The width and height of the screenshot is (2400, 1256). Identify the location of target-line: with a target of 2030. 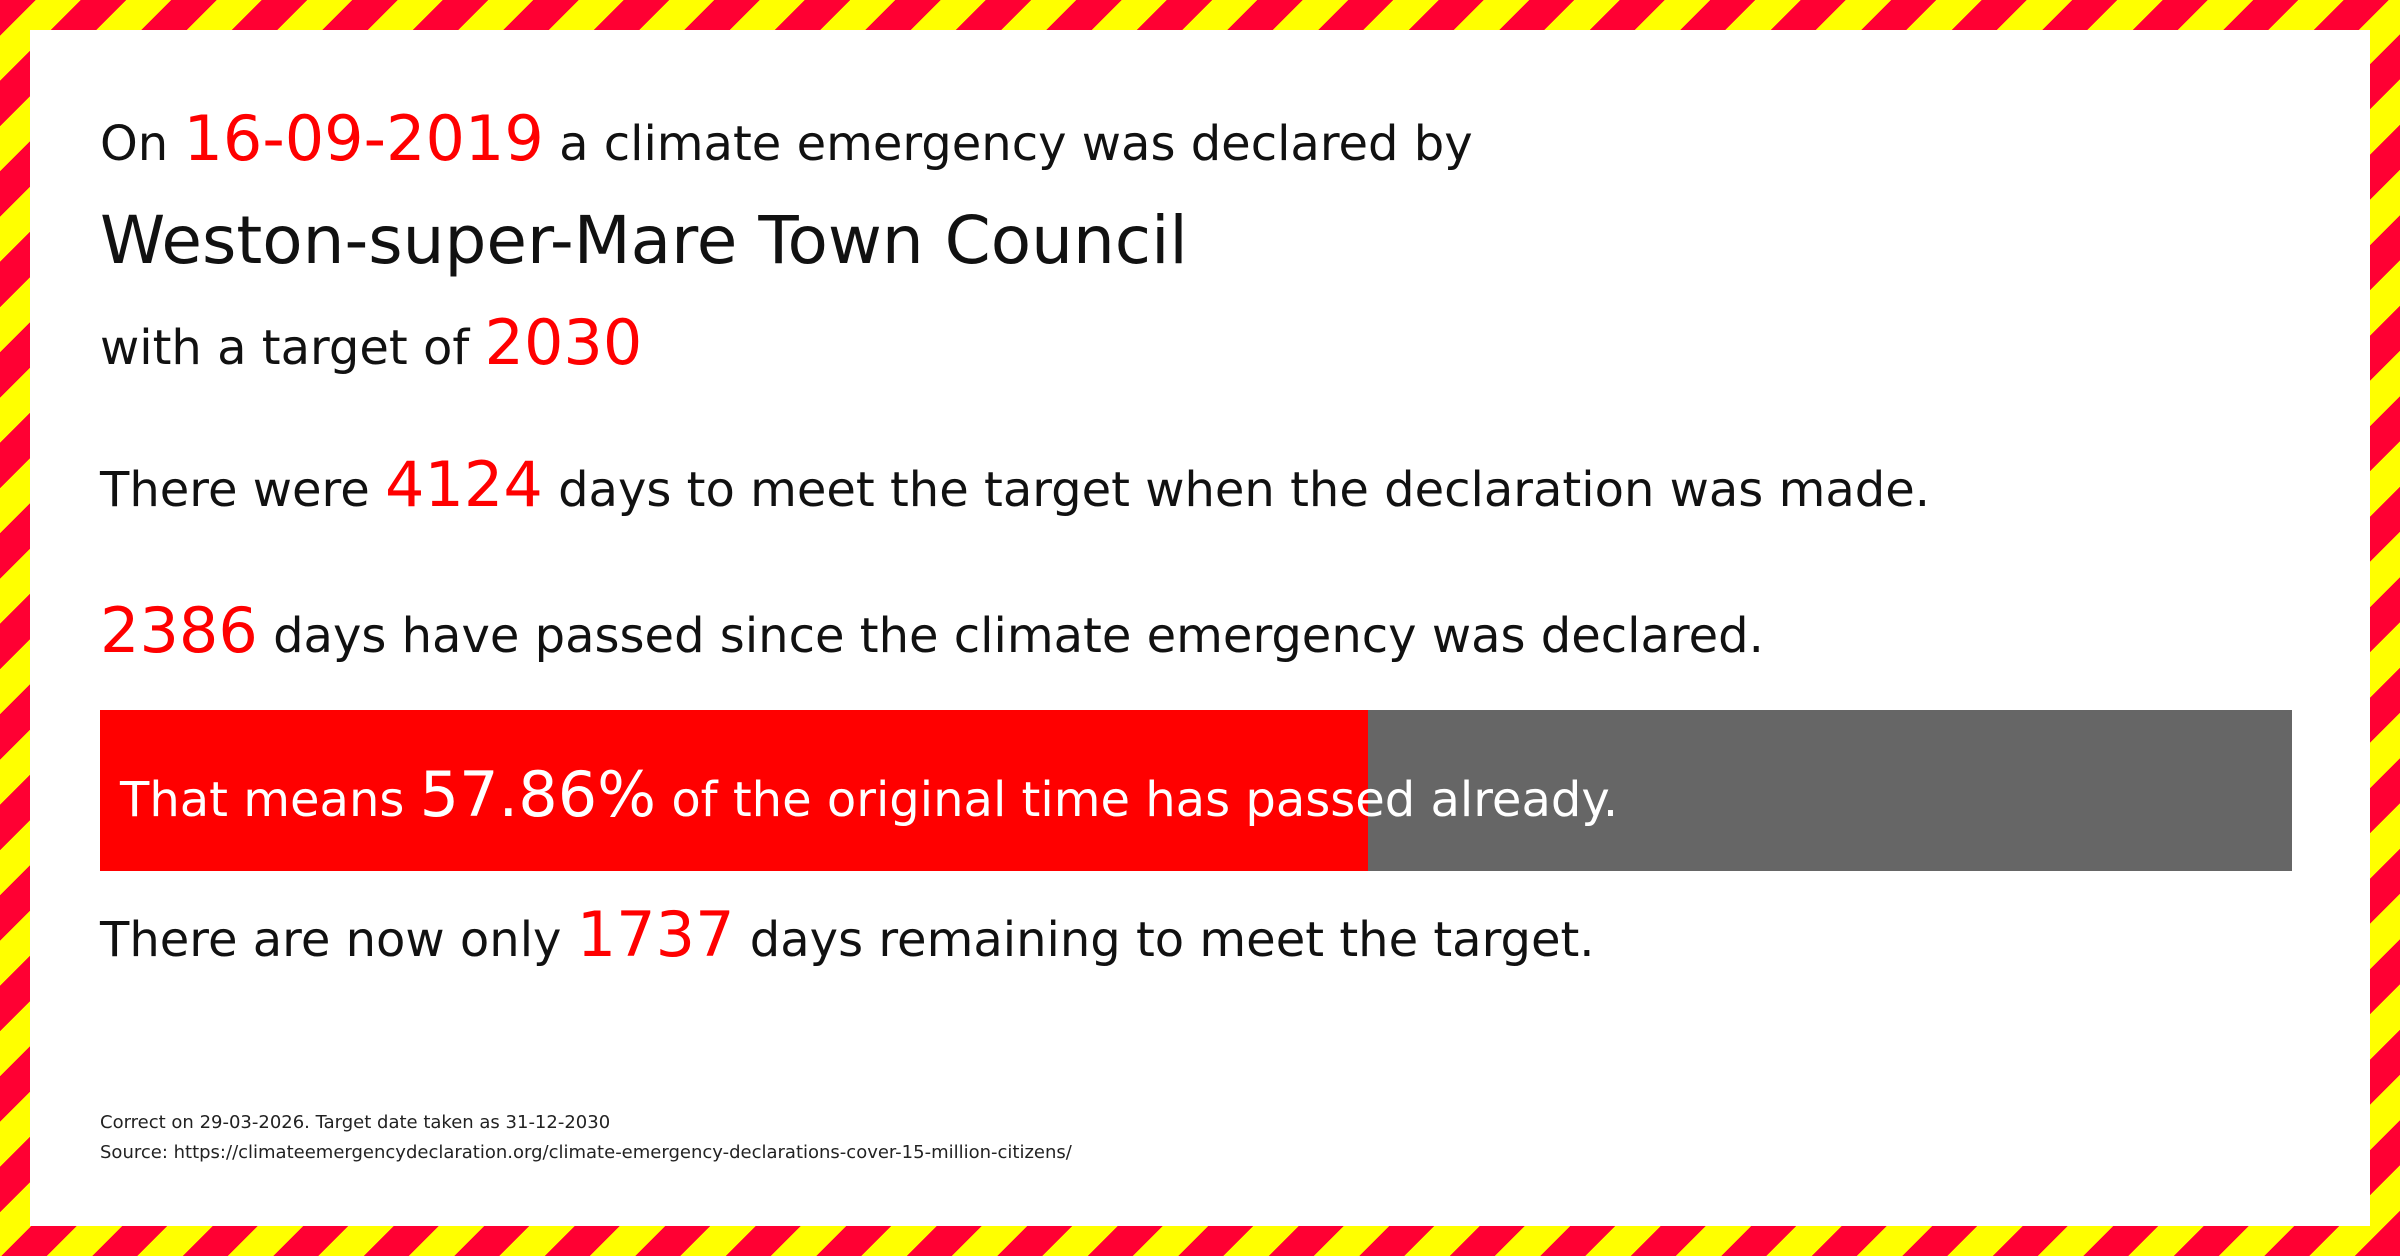
(371, 343).